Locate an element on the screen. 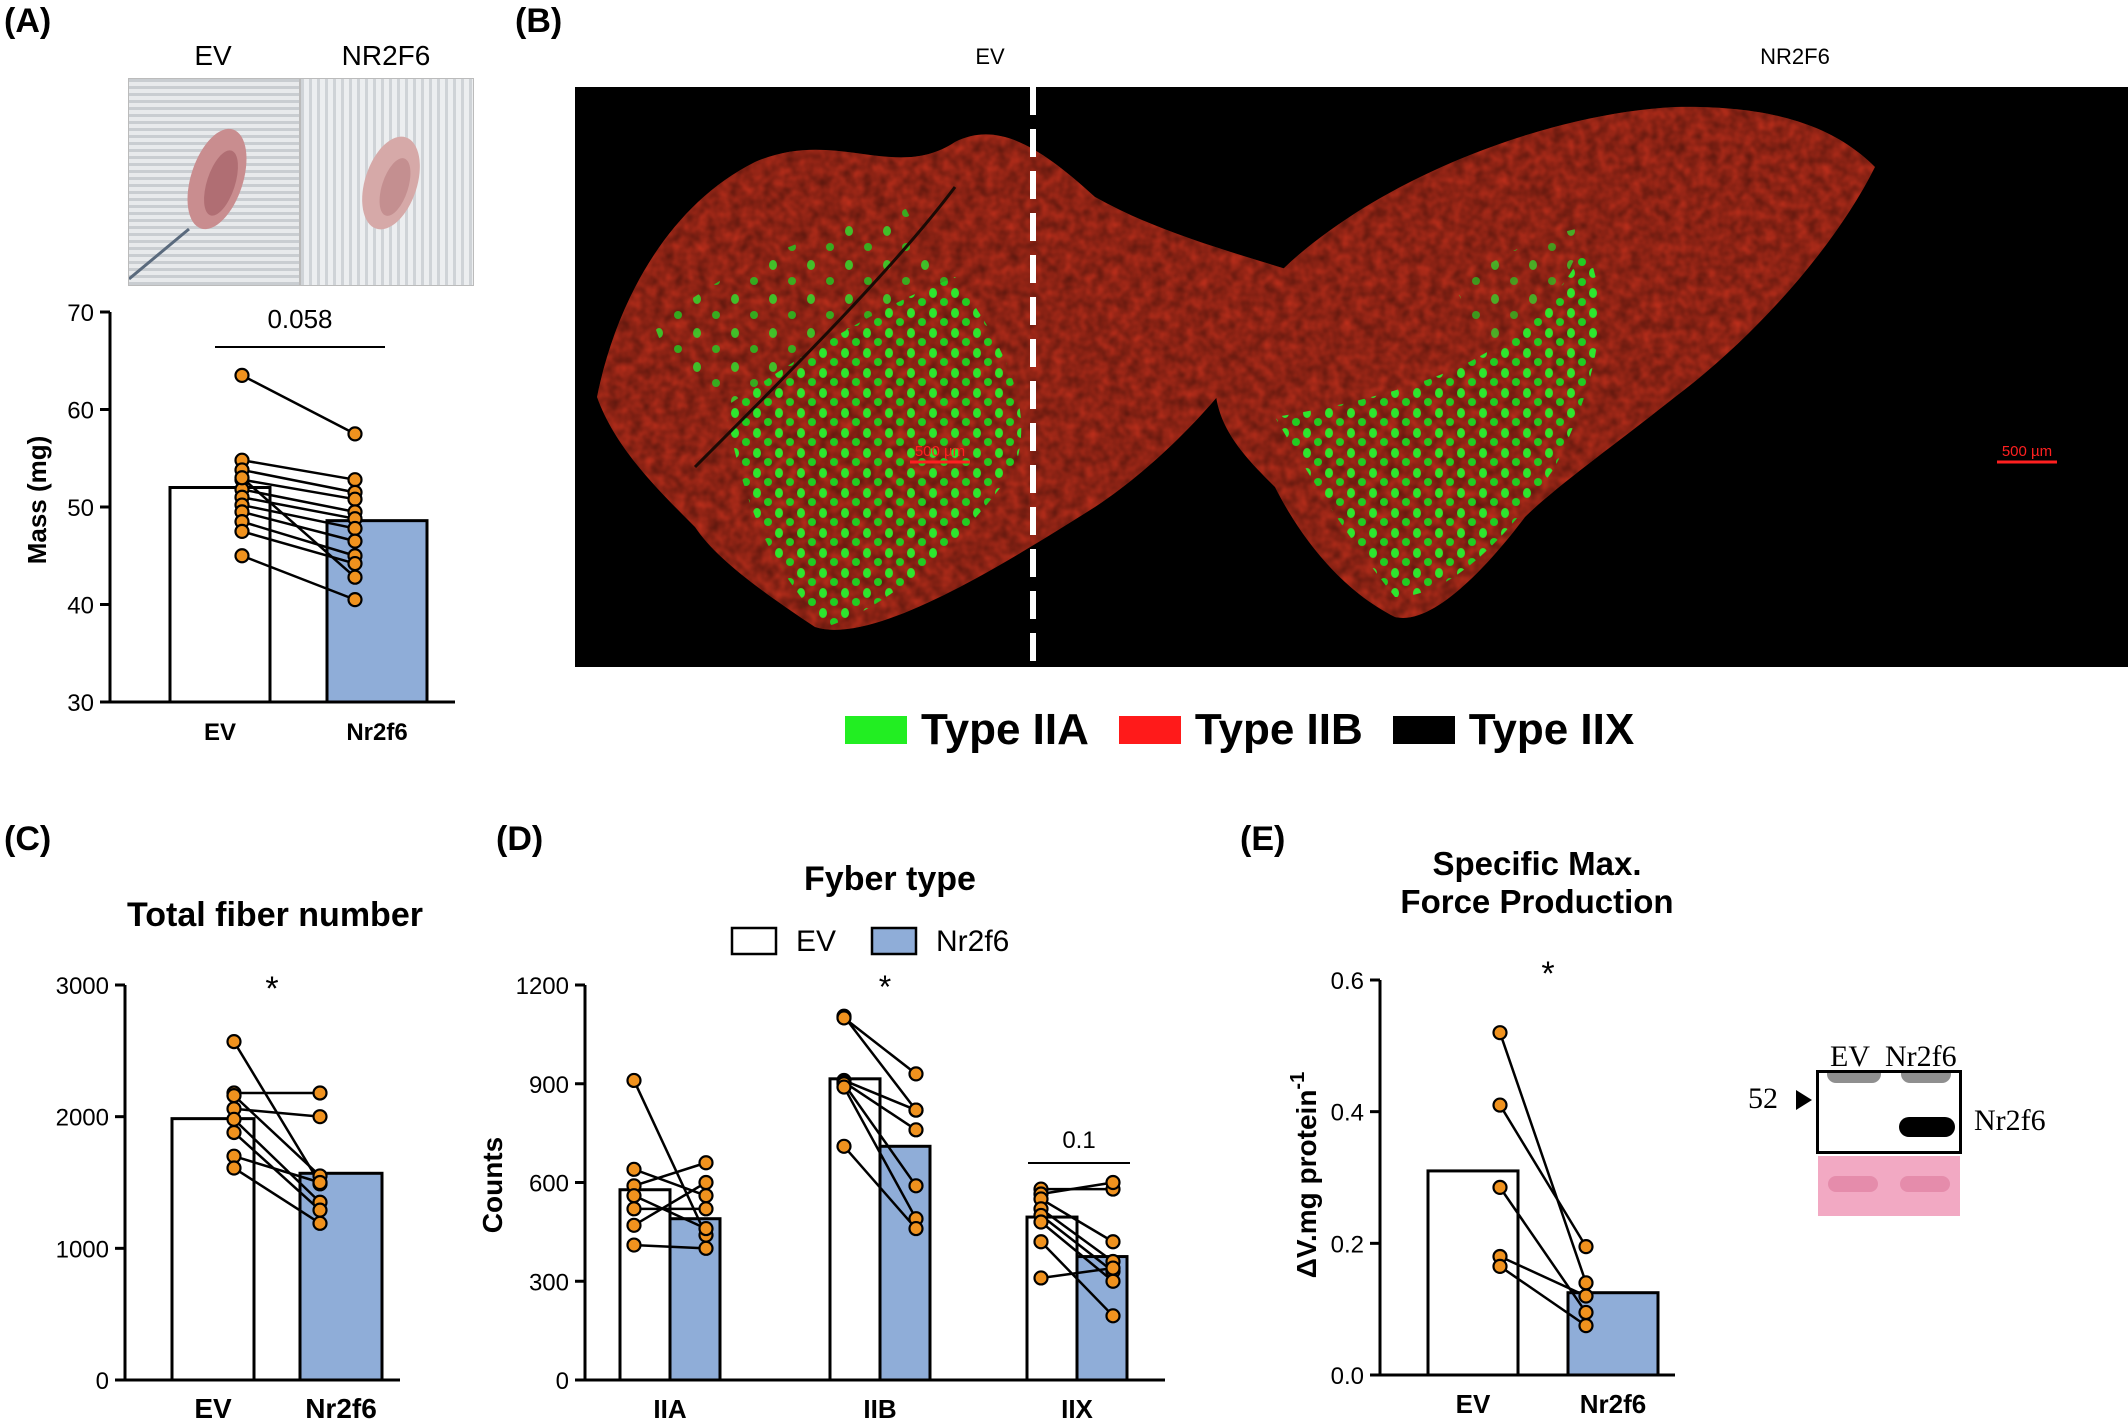 The image size is (2128, 1428). significance-value: 0.058 is located at coordinates (299, 319).